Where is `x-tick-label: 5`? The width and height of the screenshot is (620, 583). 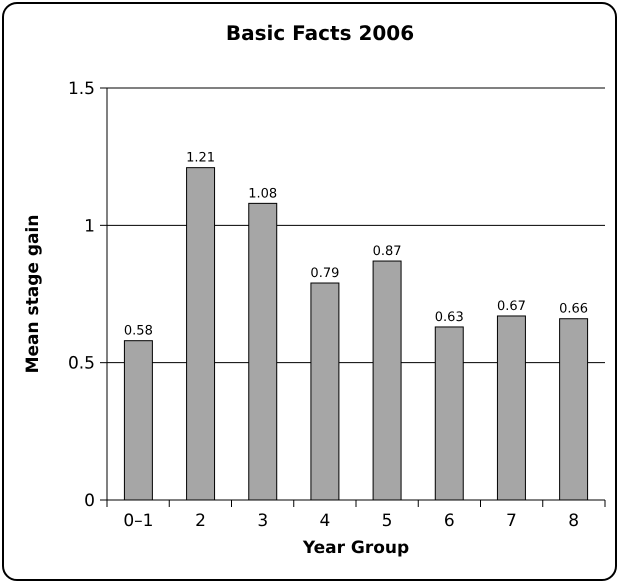
x-tick-label: 5 is located at coordinates (387, 521).